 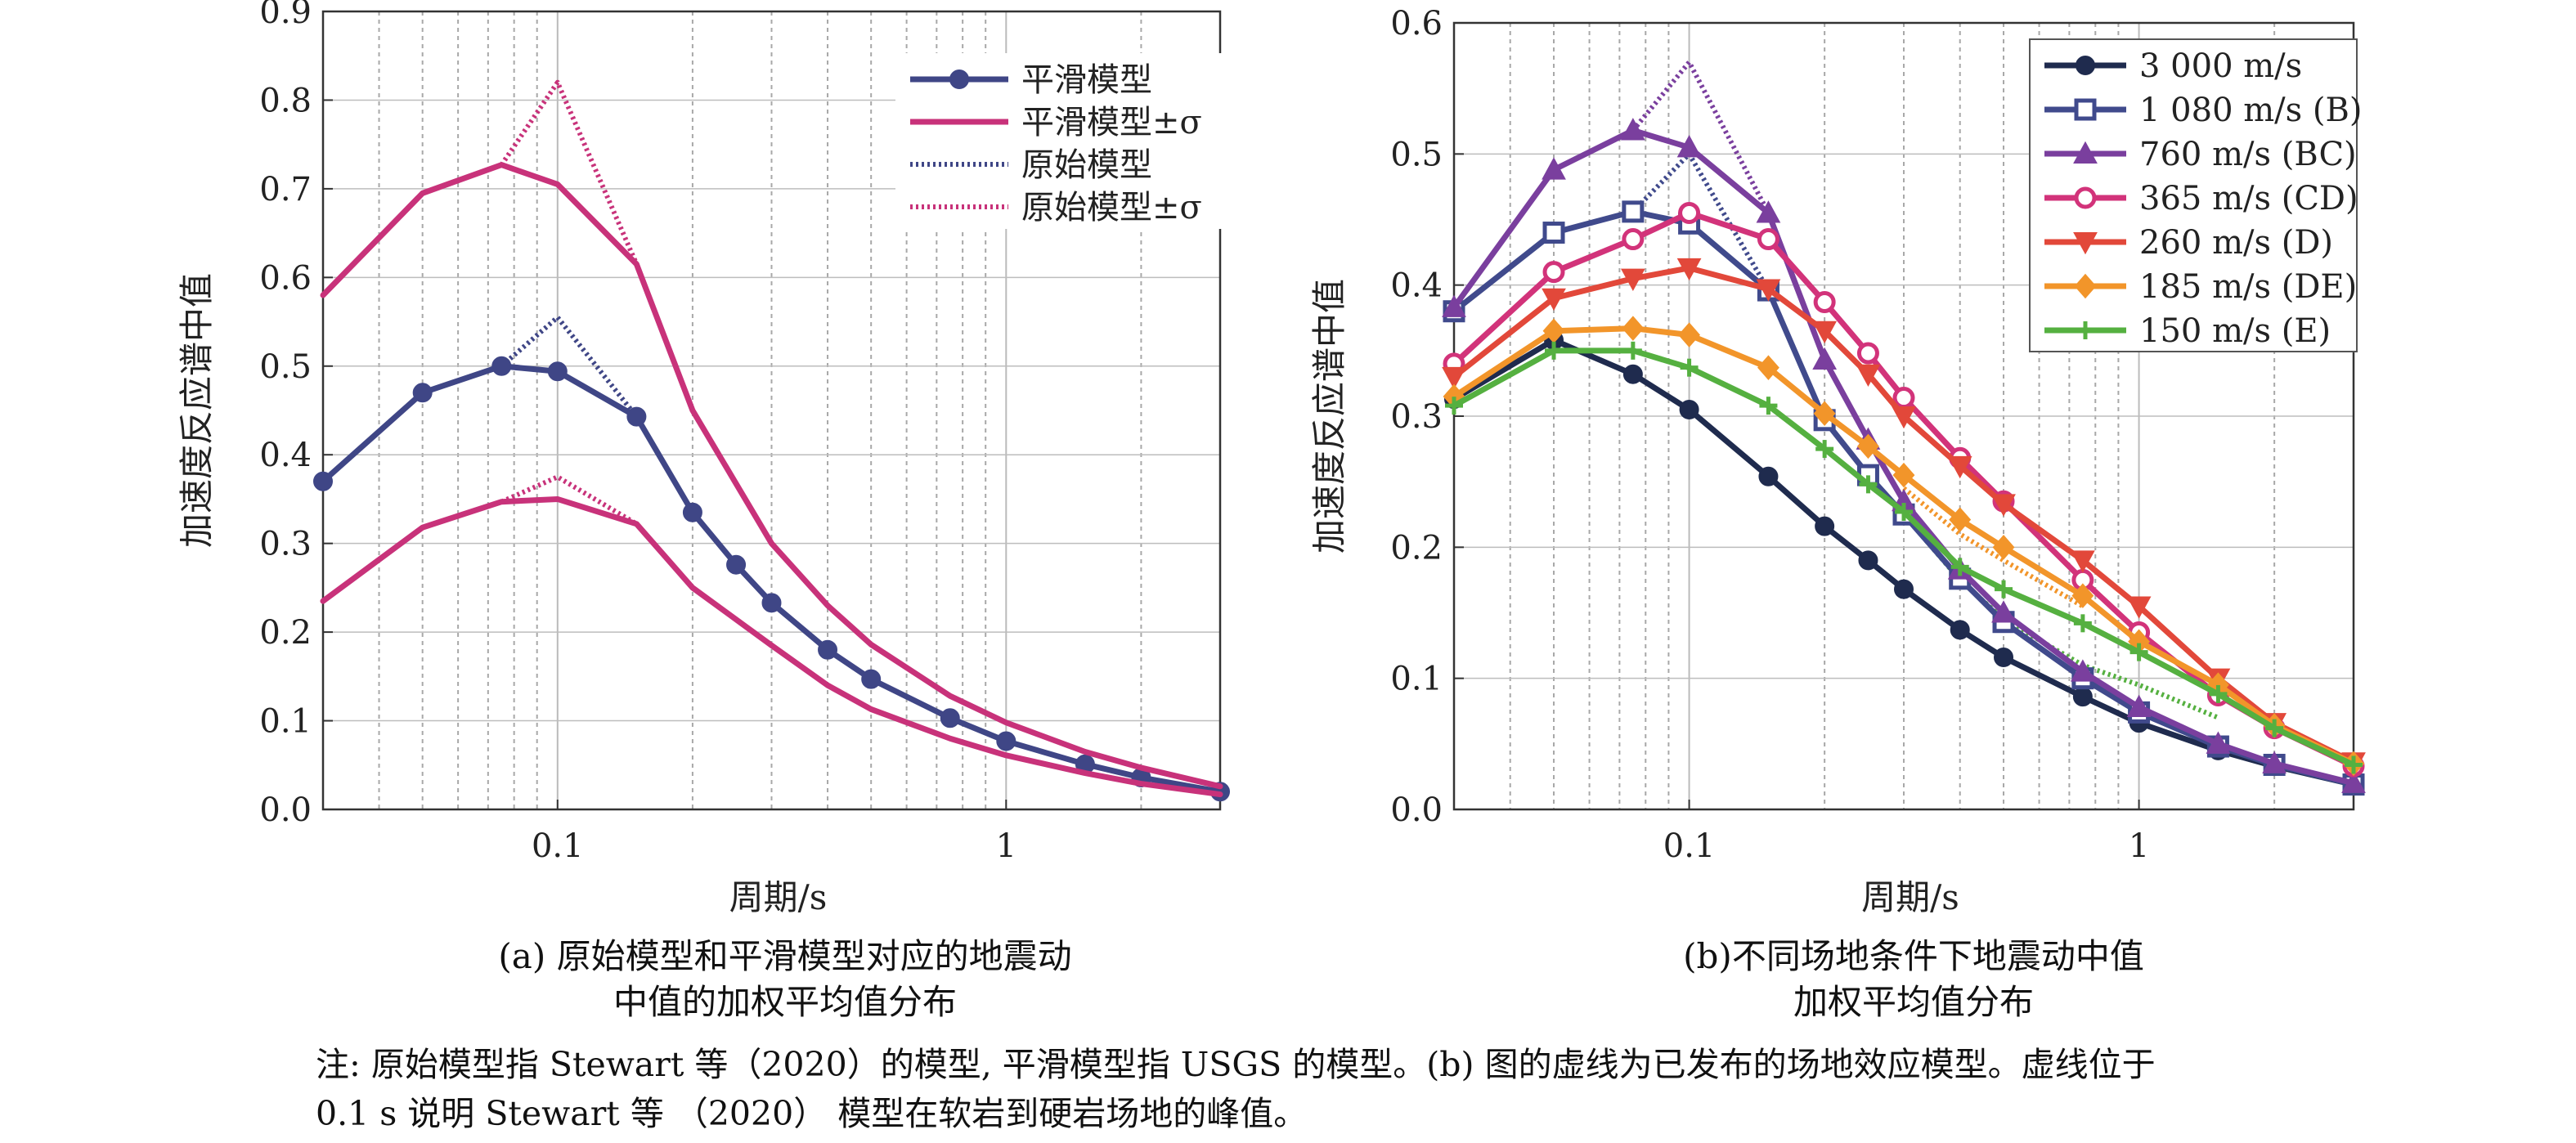 I want to click on c0-ytick-label: 0.9, so click(x=285, y=15).